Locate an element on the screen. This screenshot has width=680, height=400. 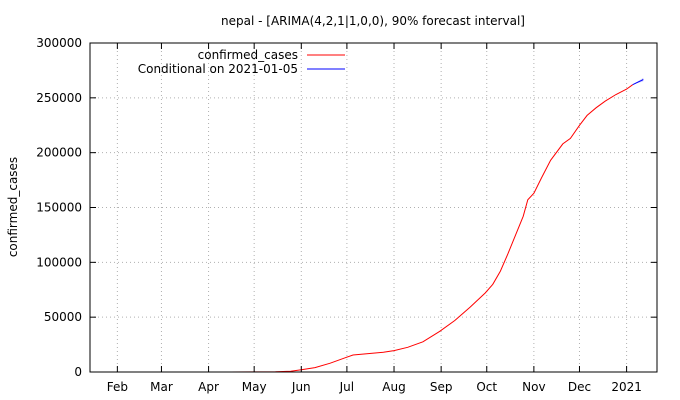
x-tick-label: Dec is located at coordinates (579, 387).